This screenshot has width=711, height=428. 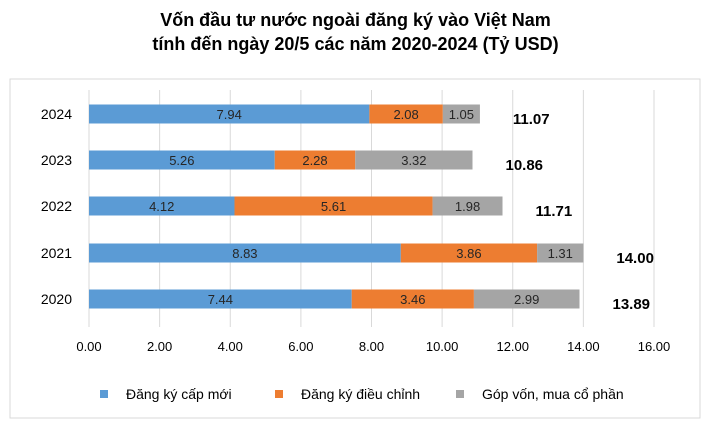 I want to click on data-label: 2.28, so click(x=314, y=160).